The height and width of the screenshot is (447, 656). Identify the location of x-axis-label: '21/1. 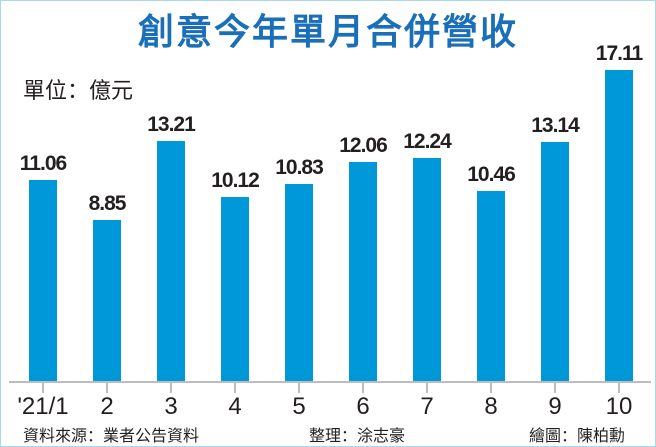
(43, 406).